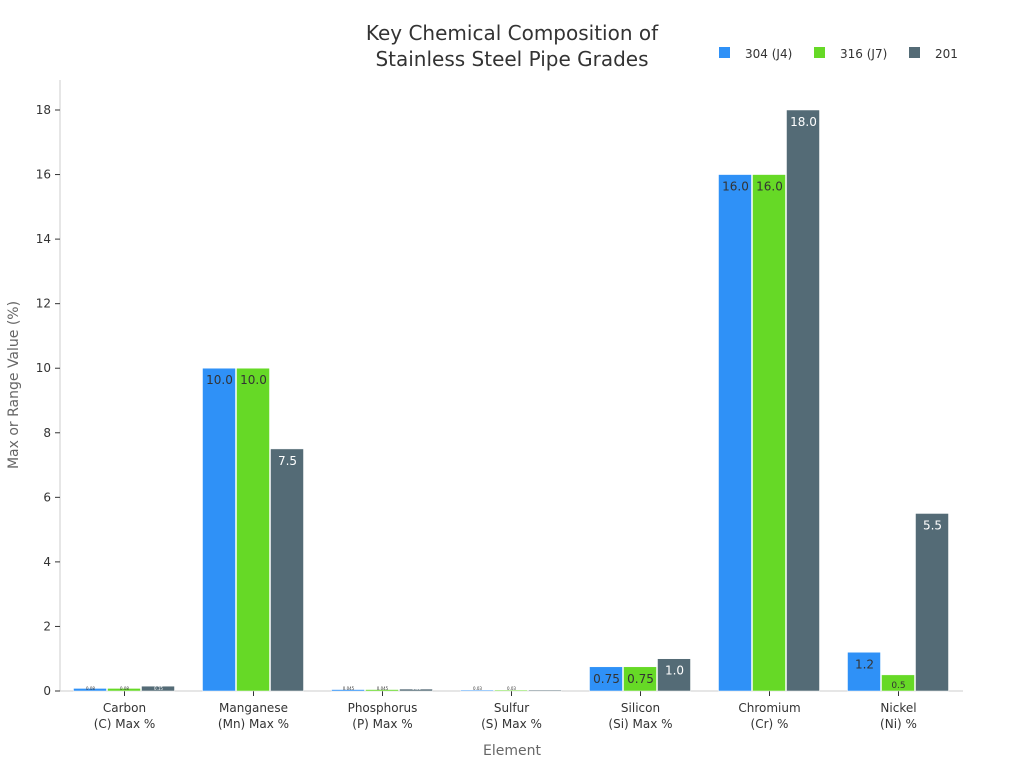 The width and height of the screenshot is (1024, 768). Describe the element at coordinates (47, 497) in the screenshot. I see `y-tick-label: 6` at that location.